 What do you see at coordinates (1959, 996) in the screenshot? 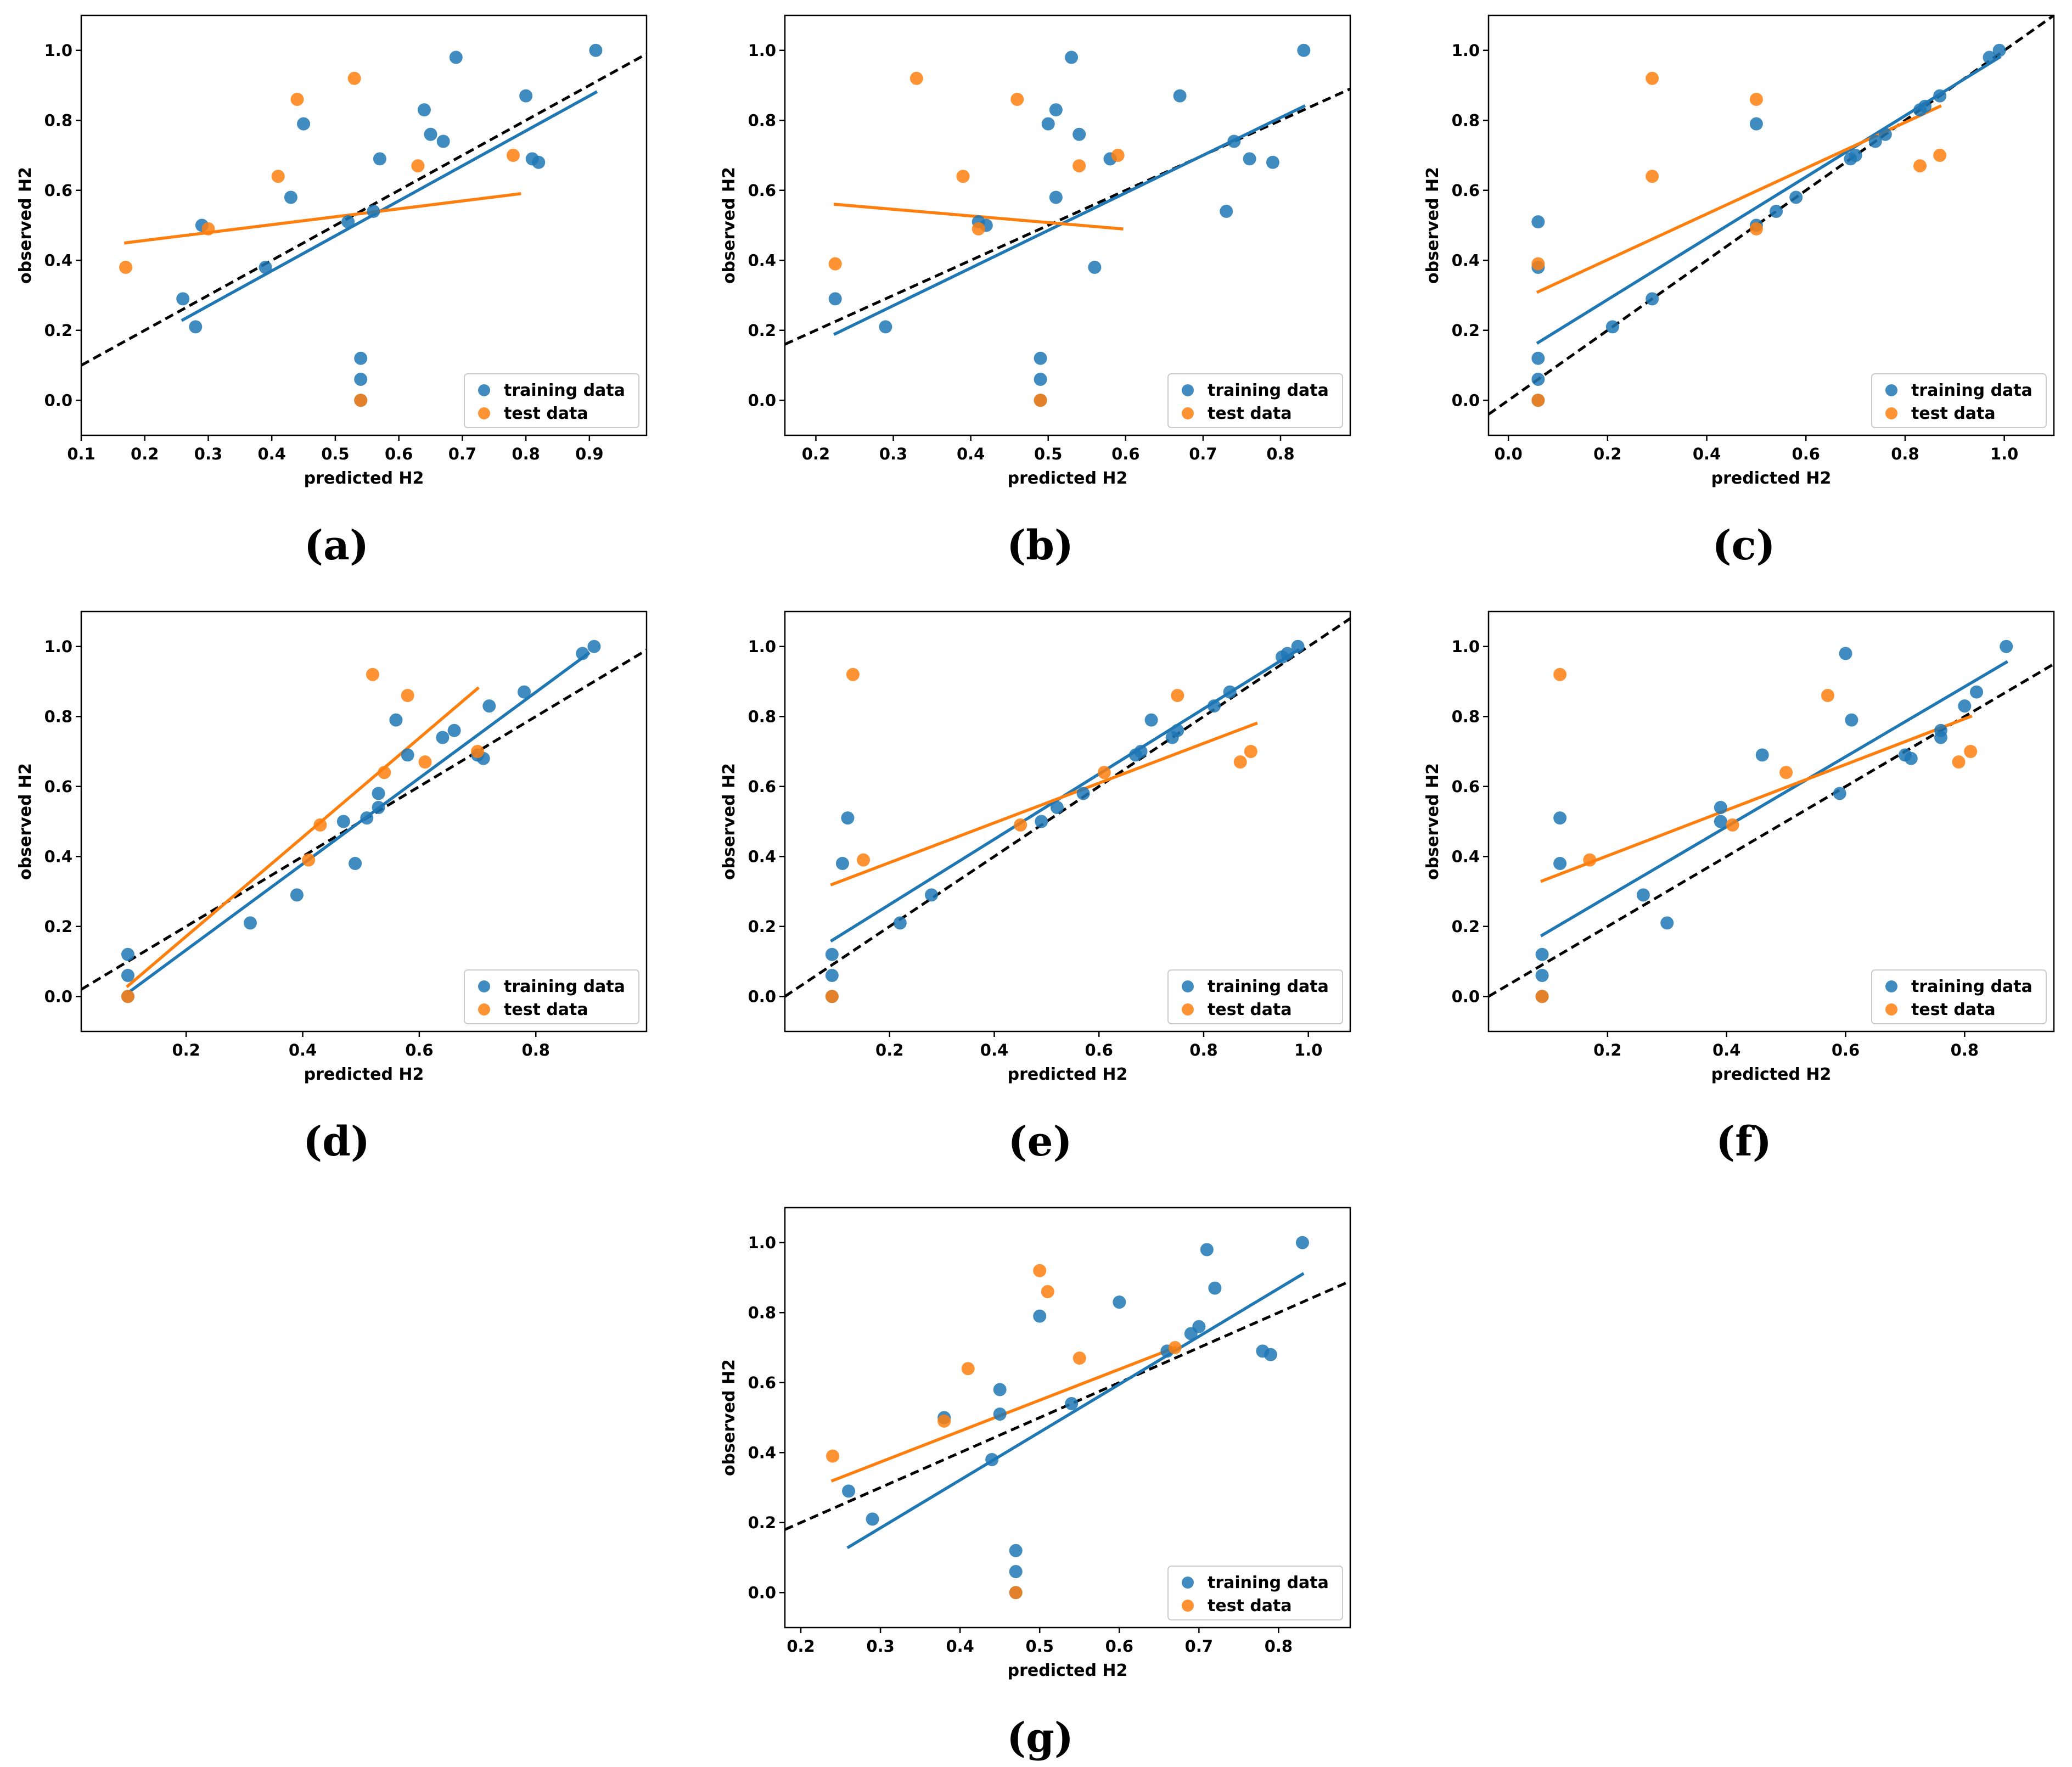
I see `legend: training data test data` at bounding box center [1959, 996].